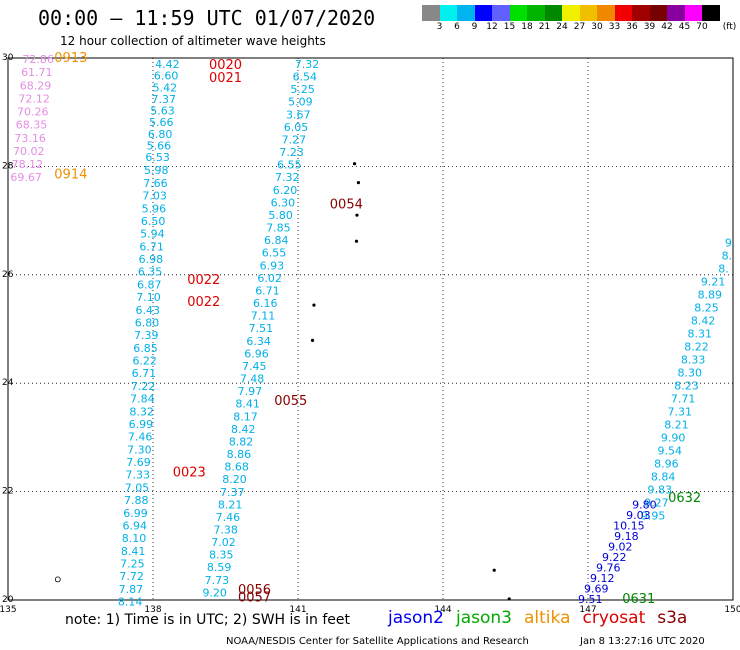 The width and height of the screenshot is (740, 650). Describe the element at coordinates (258, 341) in the screenshot. I see `swh-value: 6.34` at that location.